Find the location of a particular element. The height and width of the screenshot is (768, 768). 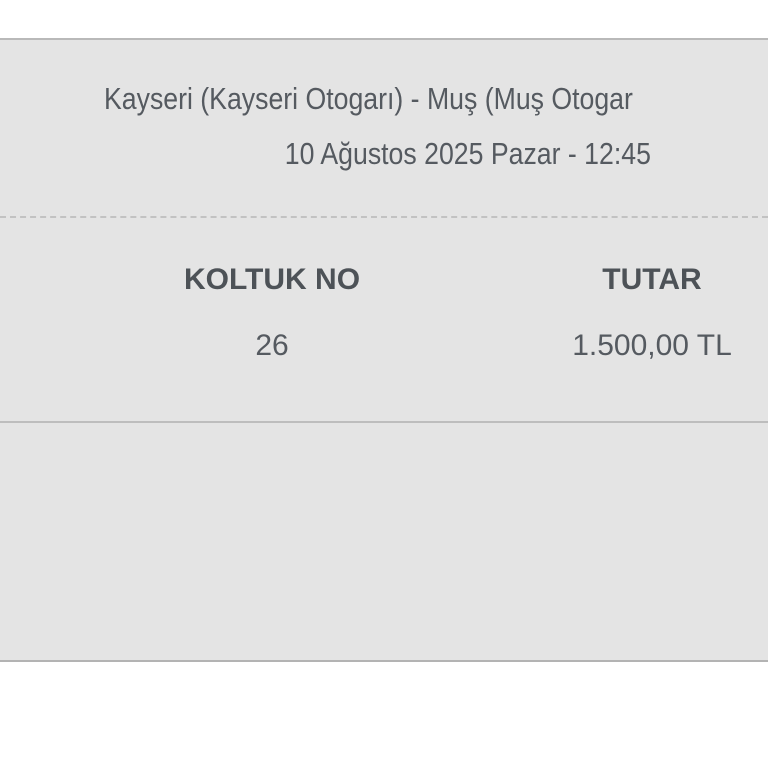

seat-number-value: 26 is located at coordinates (272, 345).